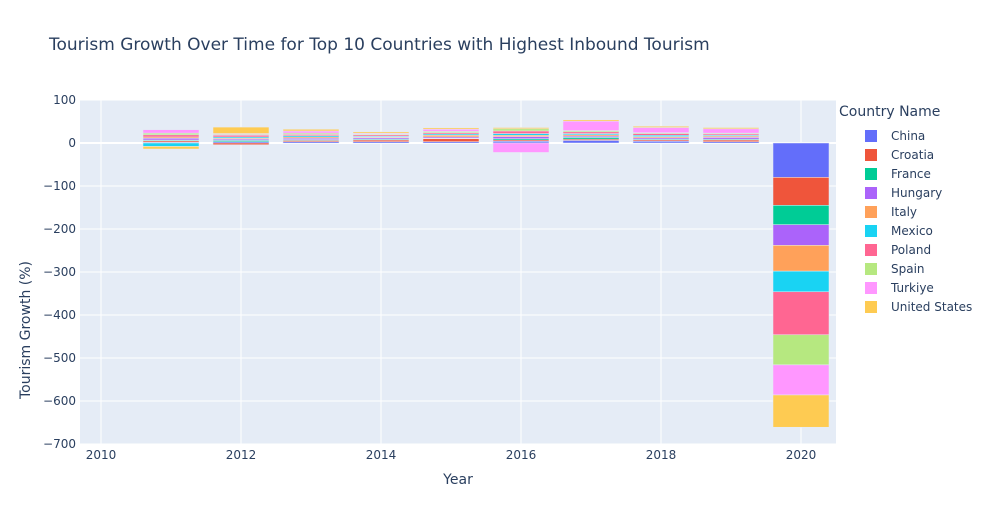 The height and width of the screenshot is (525, 983). What do you see at coordinates (801, 191) in the screenshot?
I see `bar-croatia-2020` at bounding box center [801, 191].